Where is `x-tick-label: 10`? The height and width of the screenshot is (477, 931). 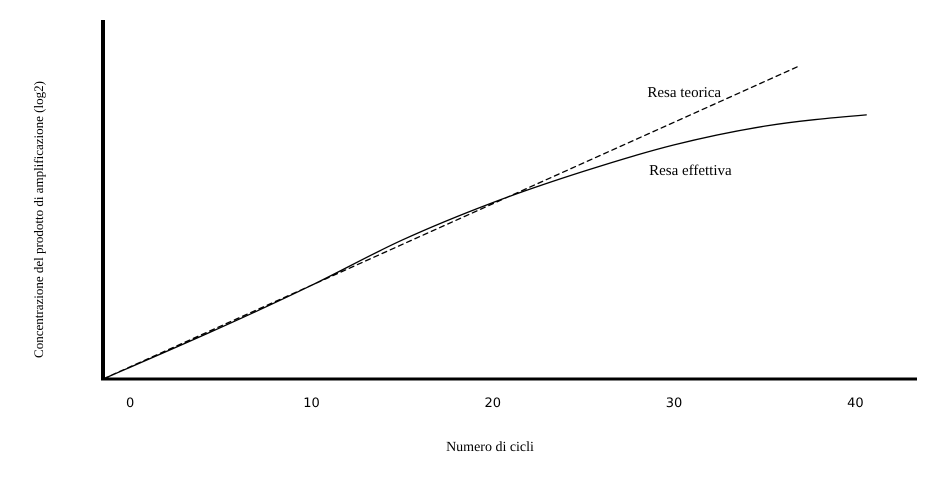
x-tick-label: 10 is located at coordinates (311, 403).